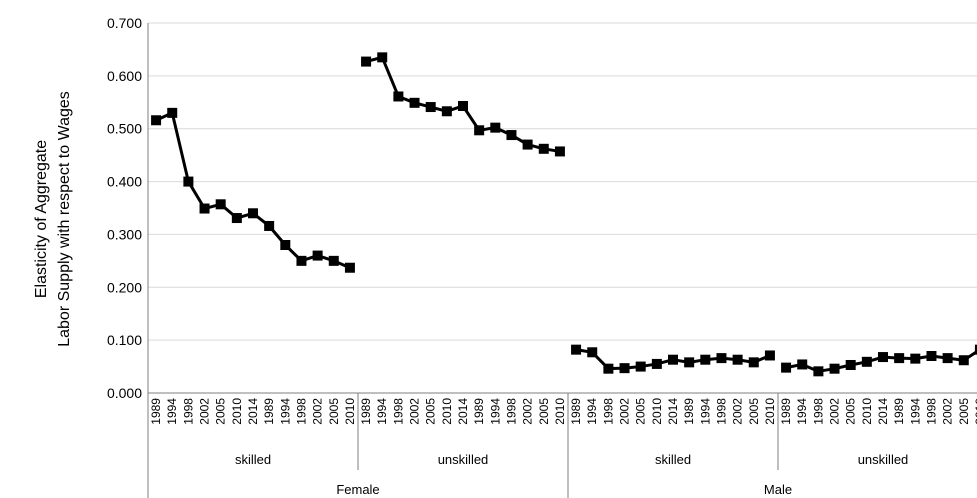 The height and width of the screenshot is (498, 977). I want to click on y-tick-label: 0.100, so click(124, 340).